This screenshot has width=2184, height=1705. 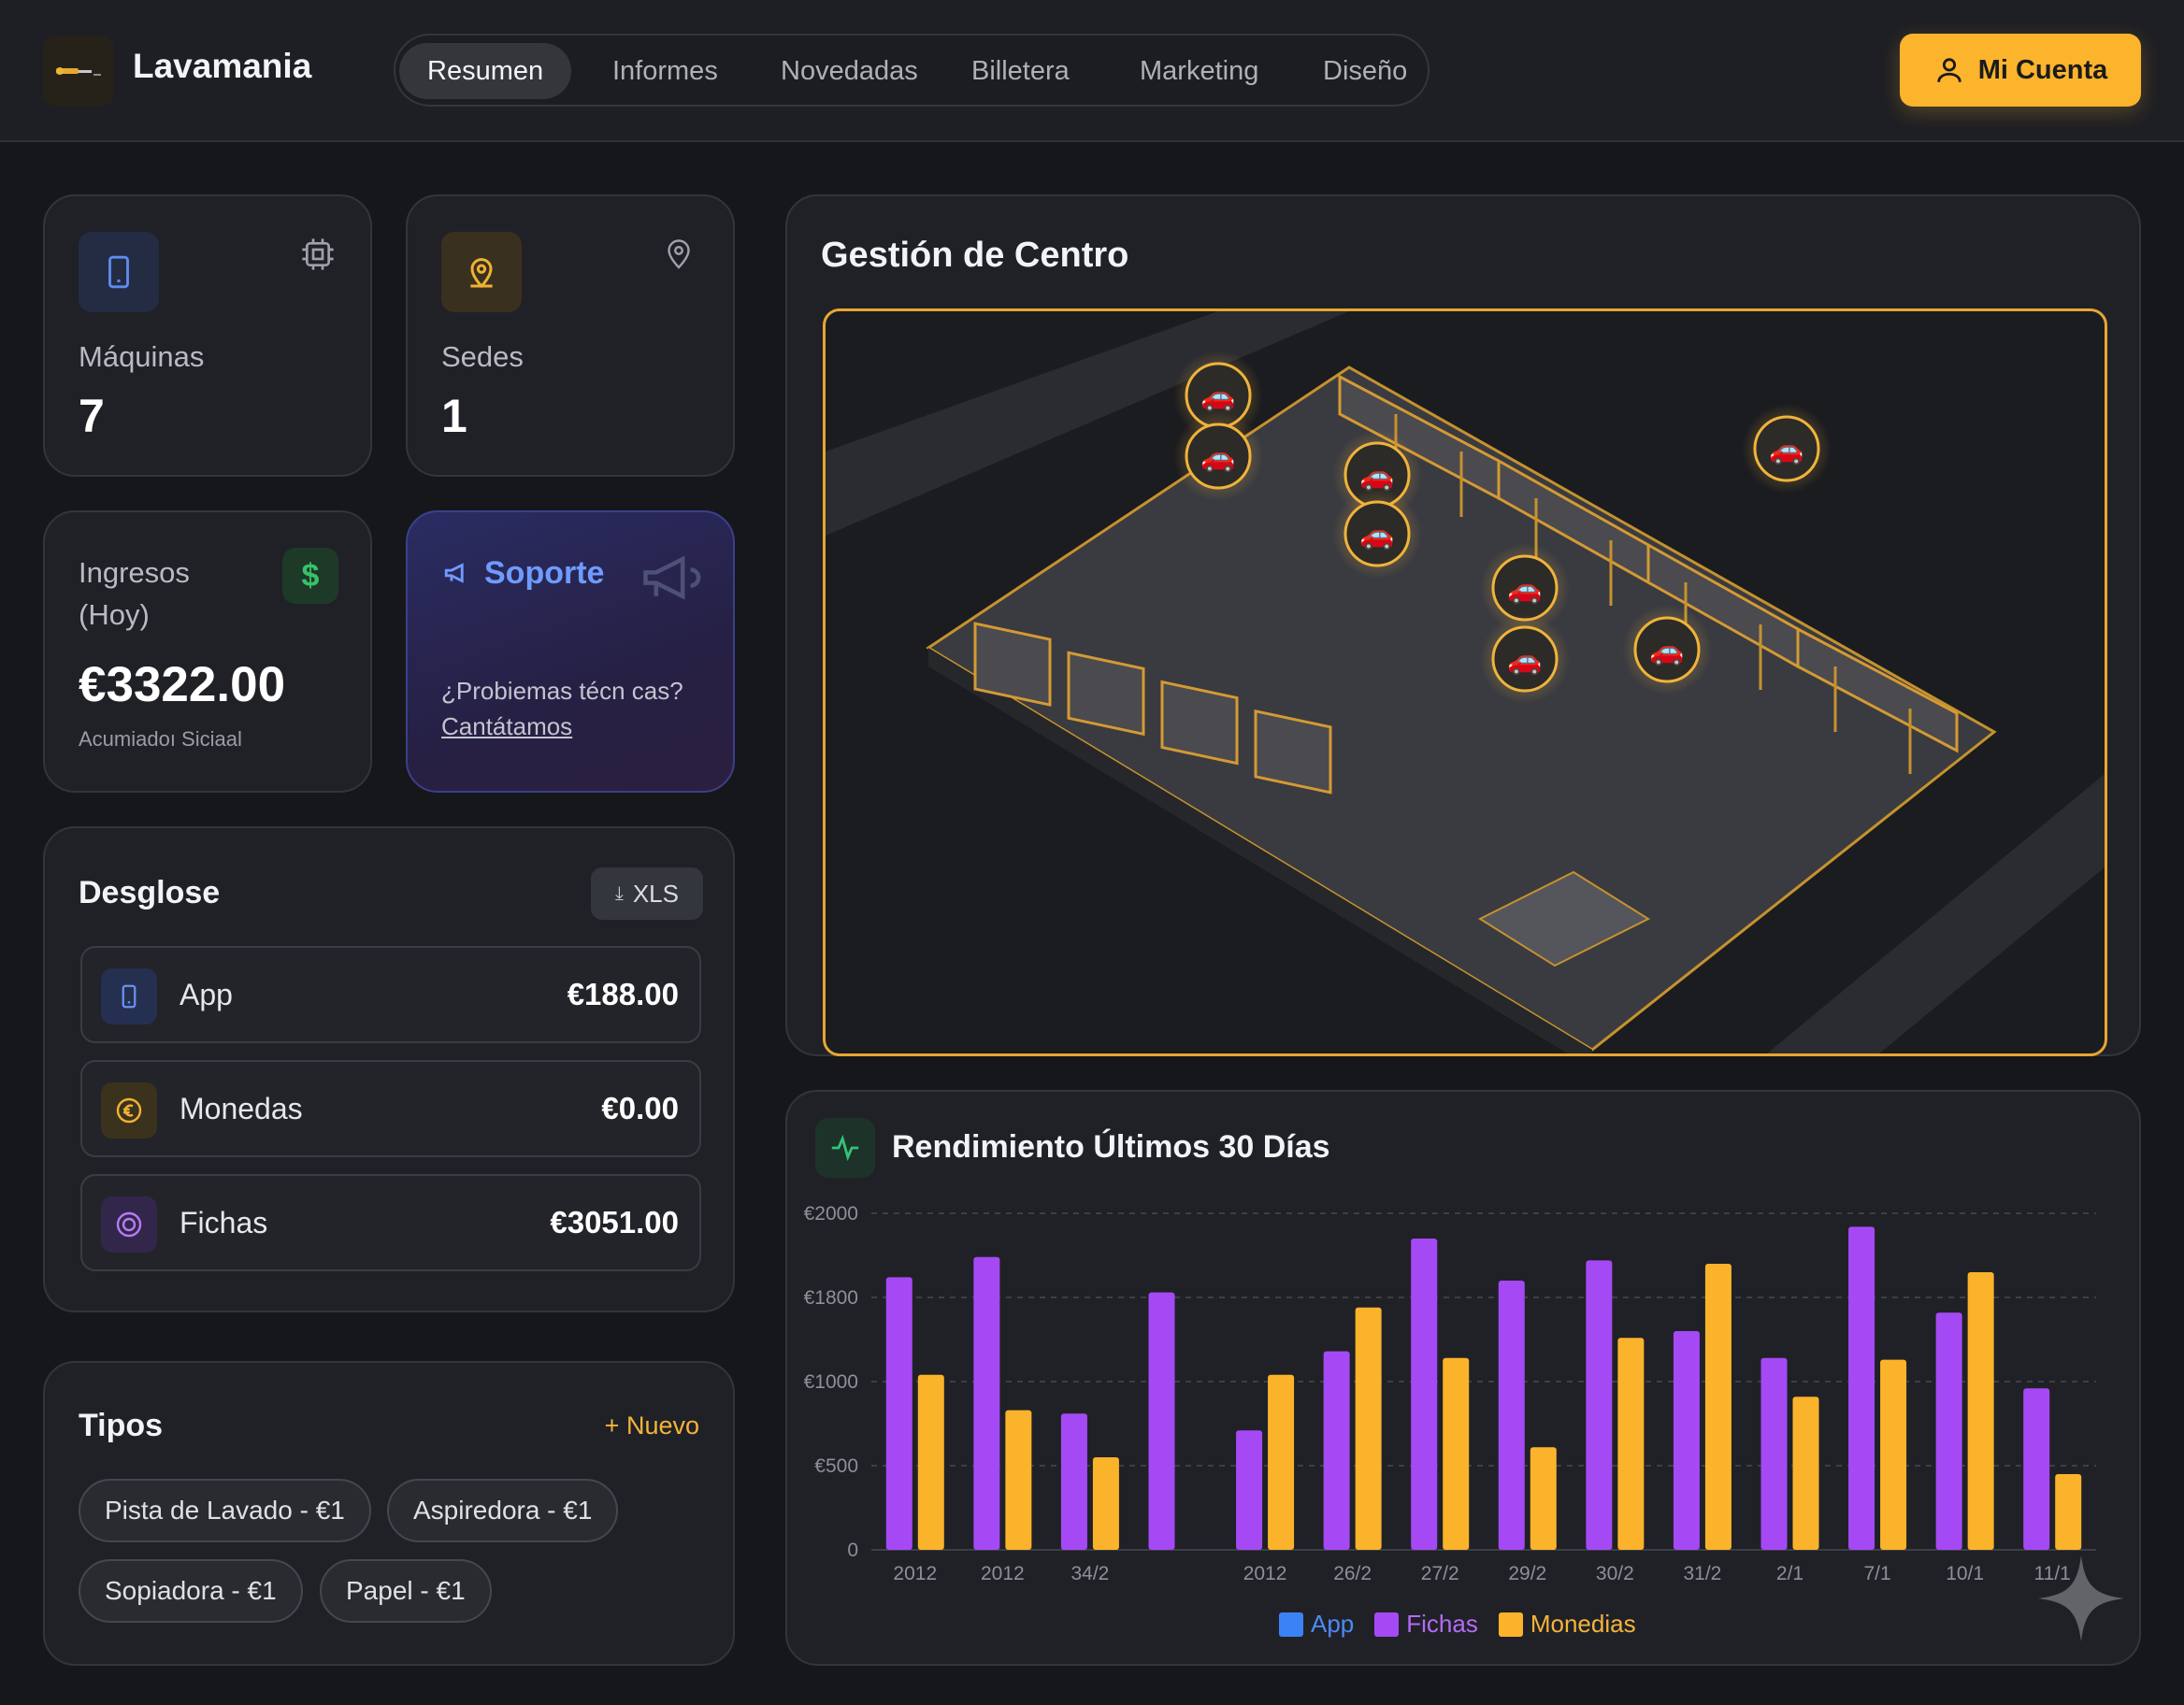 What do you see at coordinates (640, 1108) in the screenshot?
I see `breakdown-value: €0.00` at bounding box center [640, 1108].